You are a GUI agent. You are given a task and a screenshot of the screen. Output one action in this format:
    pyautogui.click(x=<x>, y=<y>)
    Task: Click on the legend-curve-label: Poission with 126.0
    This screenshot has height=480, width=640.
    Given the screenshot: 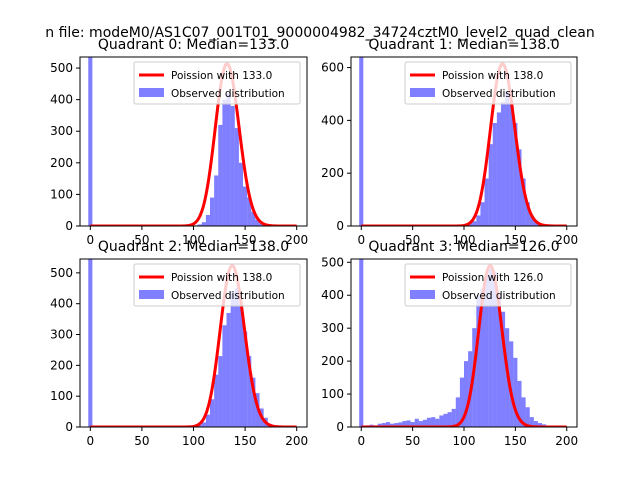 What is the action you would take?
    pyautogui.click(x=492, y=278)
    